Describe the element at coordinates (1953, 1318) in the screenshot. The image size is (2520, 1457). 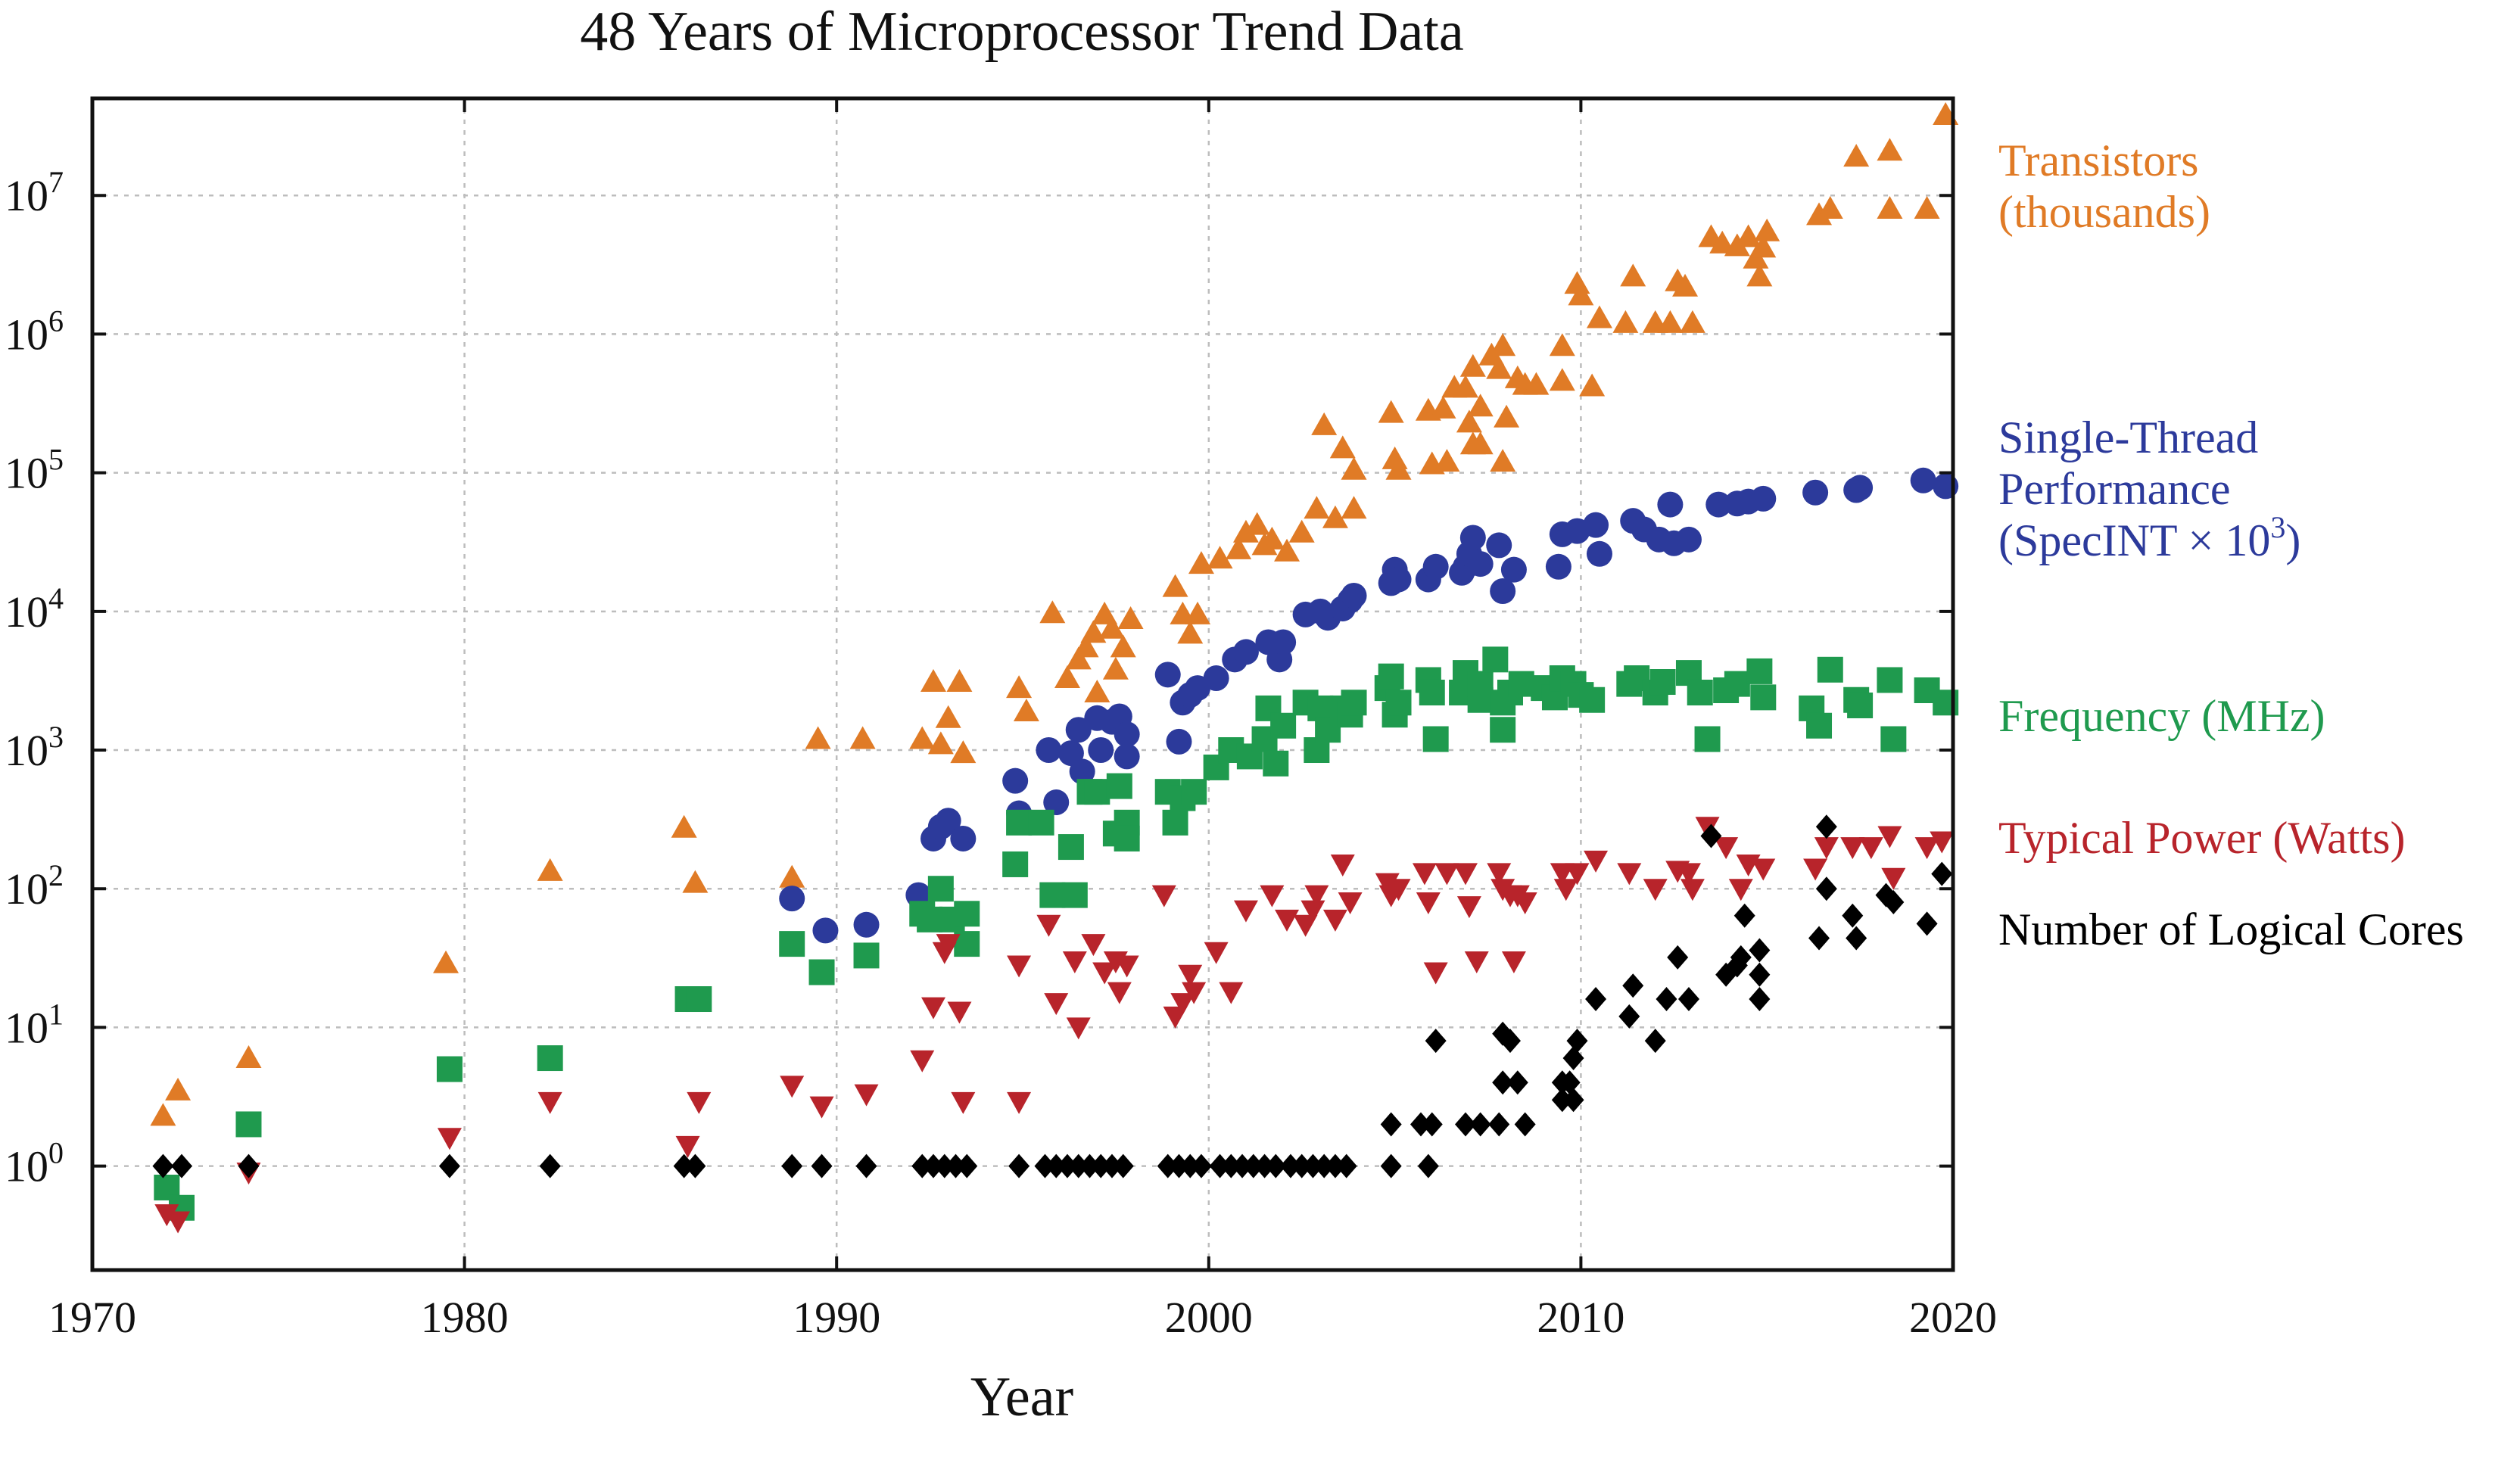
I see `x-tick-label: 2020` at that location.